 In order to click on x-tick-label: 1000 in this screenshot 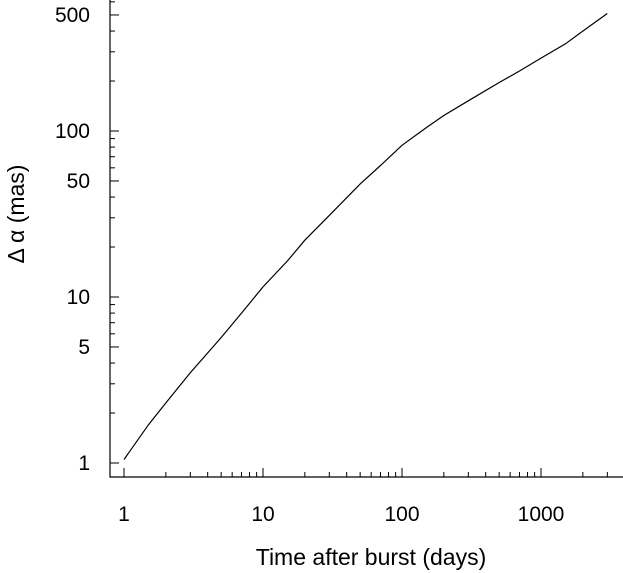, I will do `click(541, 514)`.